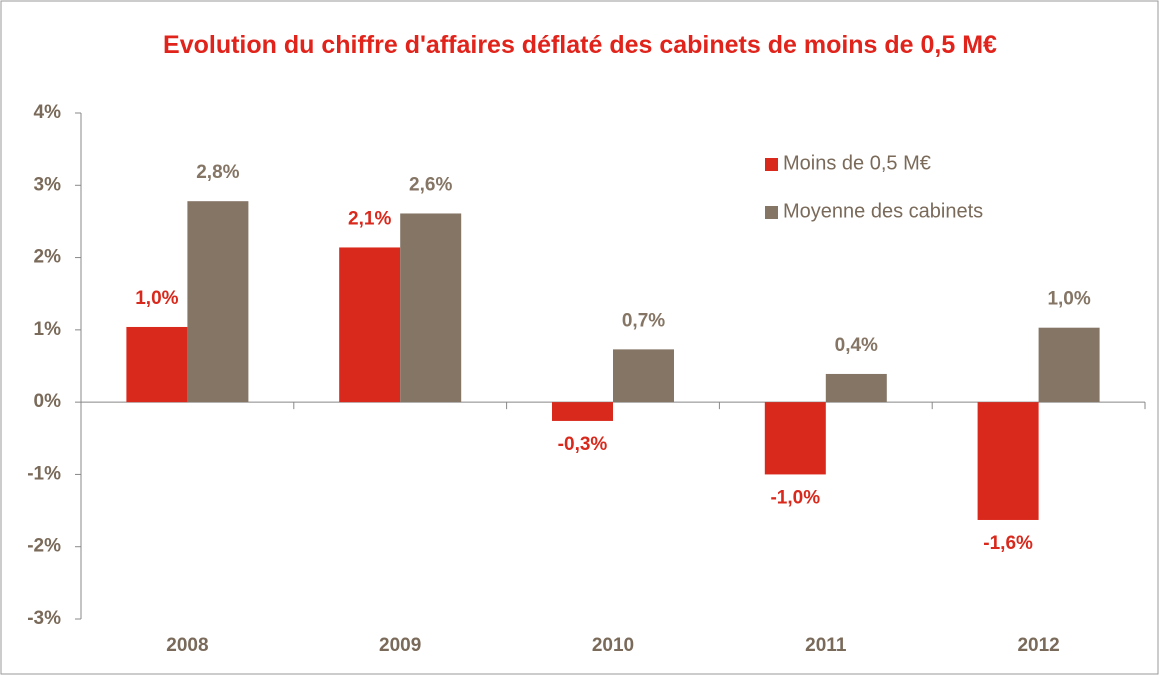 Image resolution: width=1159 pixels, height=675 pixels. Describe the element at coordinates (48, 401) in the screenshot. I see `y-tick-label: 0%` at that location.